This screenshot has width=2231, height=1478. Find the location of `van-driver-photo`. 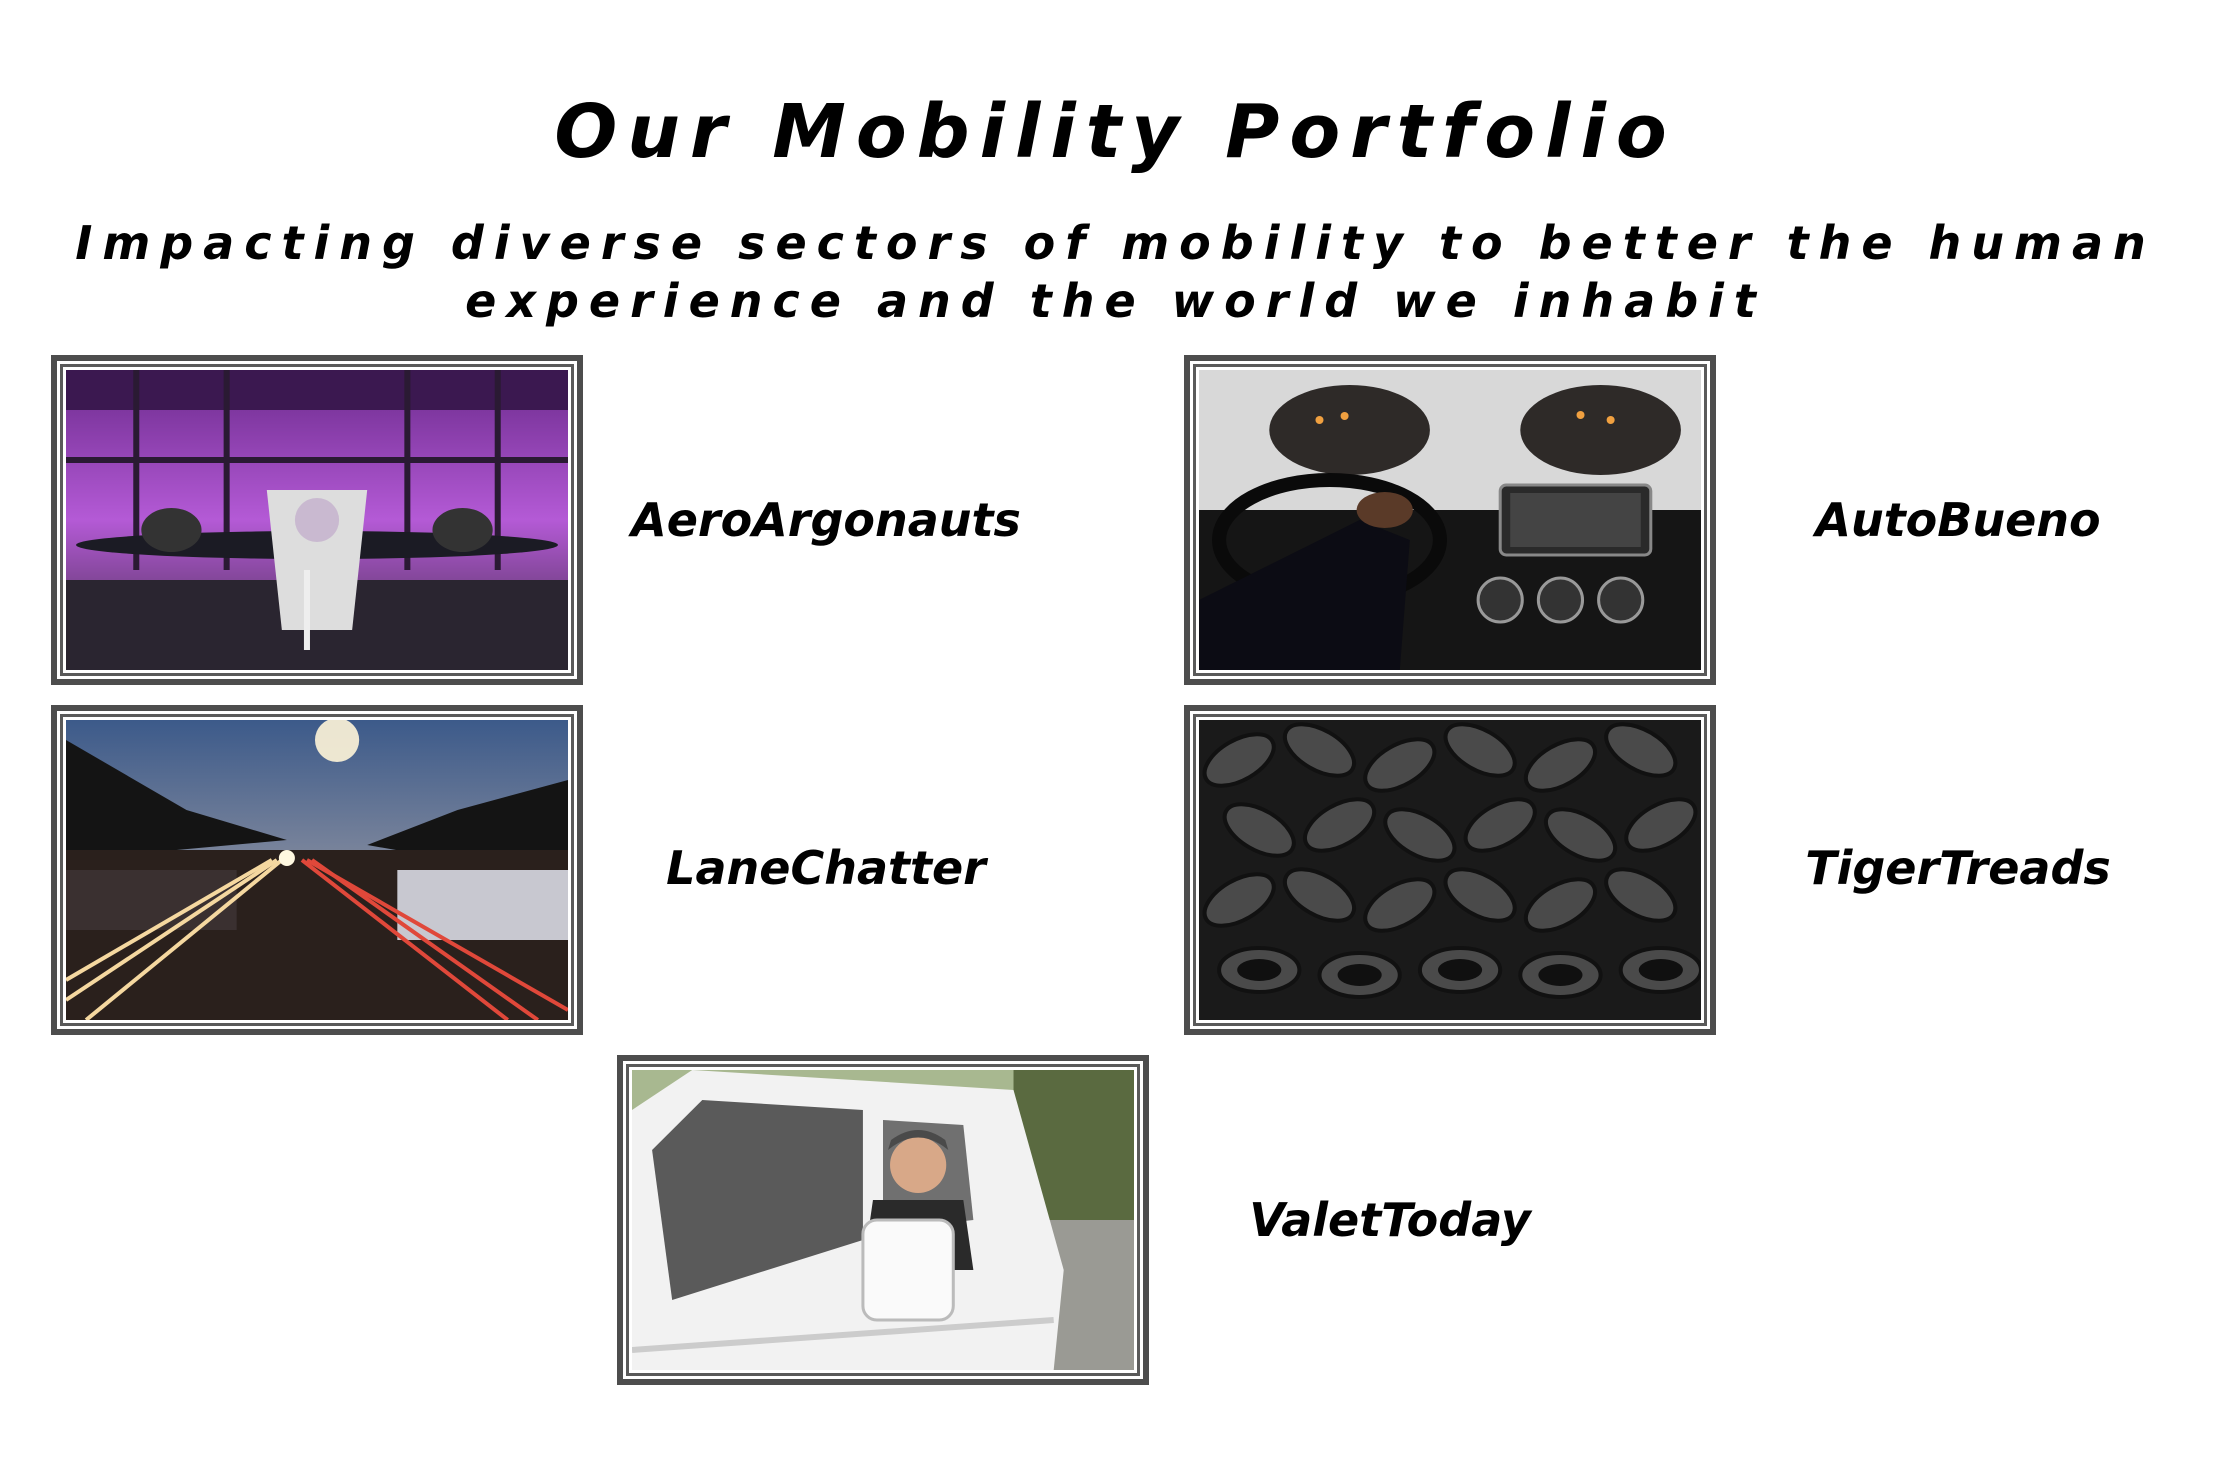

van-driver-photo is located at coordinates (883, 1220).